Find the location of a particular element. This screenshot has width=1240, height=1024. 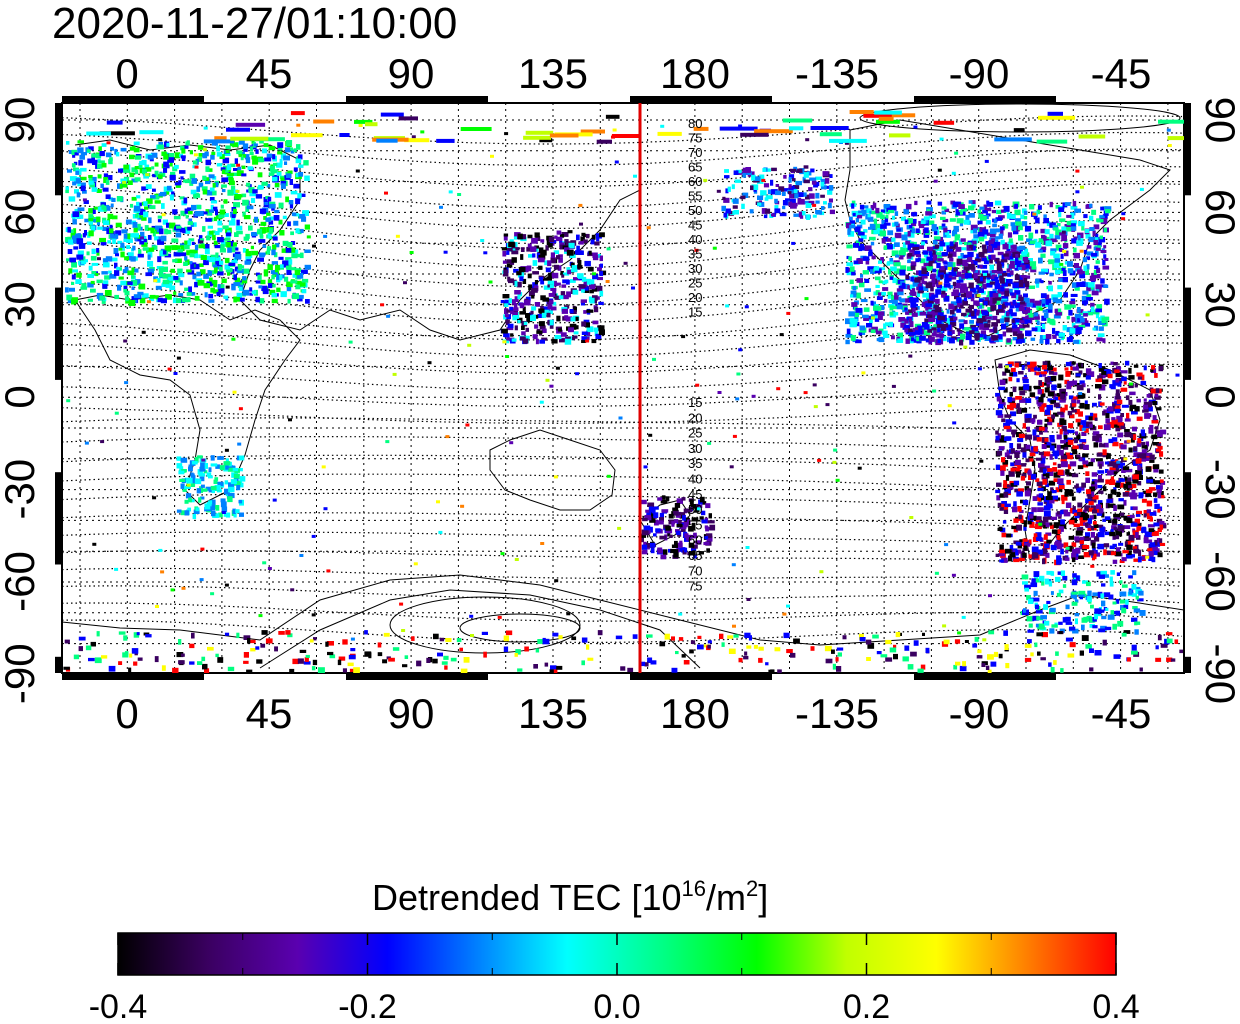

colorbar-title: Detrended TEC [1016/m2] is located at coordinates (570, 897).